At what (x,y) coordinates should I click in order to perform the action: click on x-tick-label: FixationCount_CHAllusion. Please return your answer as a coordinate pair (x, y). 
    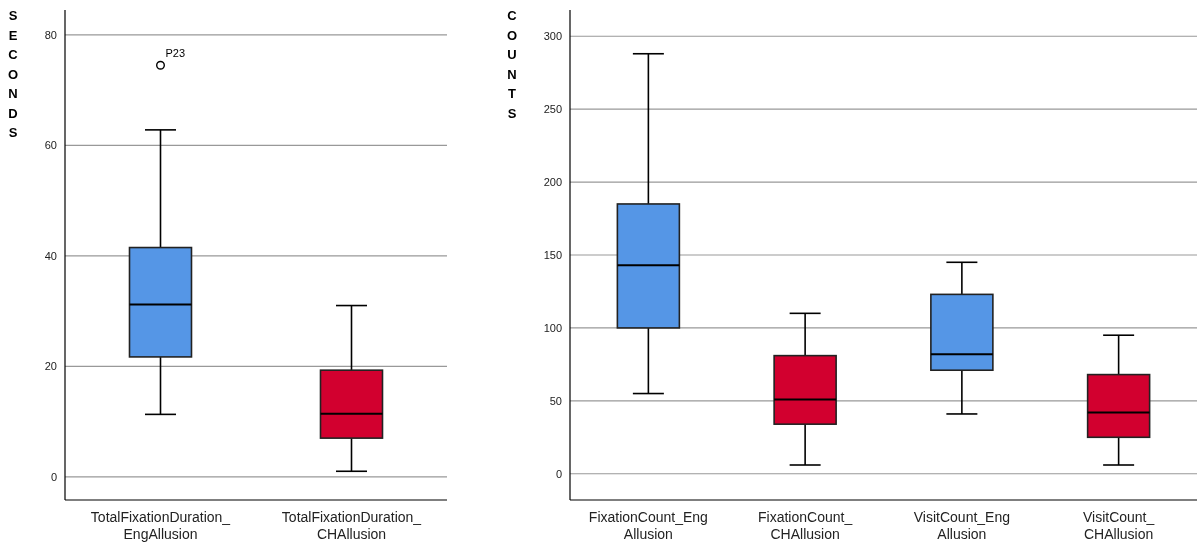
    Looking at the image, I should click on (805, 525).